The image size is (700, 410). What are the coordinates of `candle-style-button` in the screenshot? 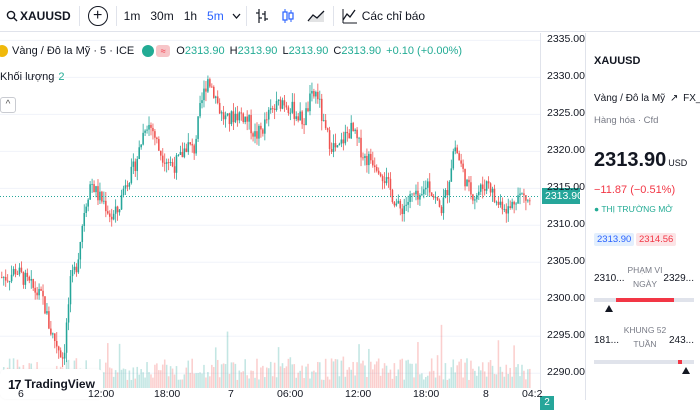 It's located at (288, 16).